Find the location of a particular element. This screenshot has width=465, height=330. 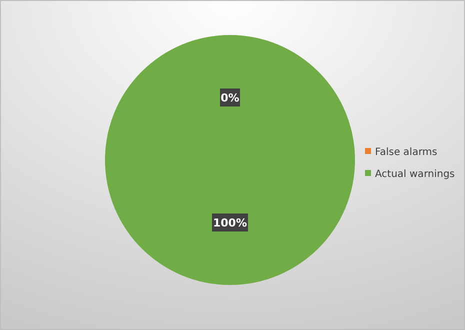

text: 0% is located at coordinates (230, 98).